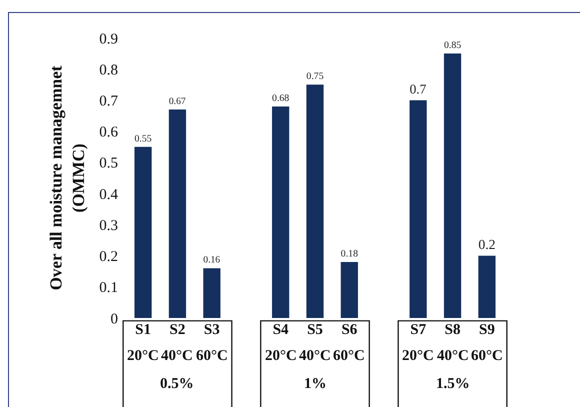 This screenshot has width=580, height=407. I want to click on text: 0.5%, so click(177, 384).